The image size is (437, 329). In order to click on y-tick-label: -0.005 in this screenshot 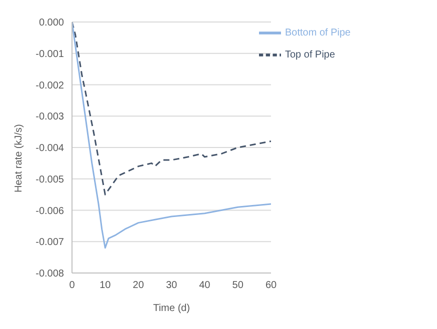, I will do `click(50, 180)`.